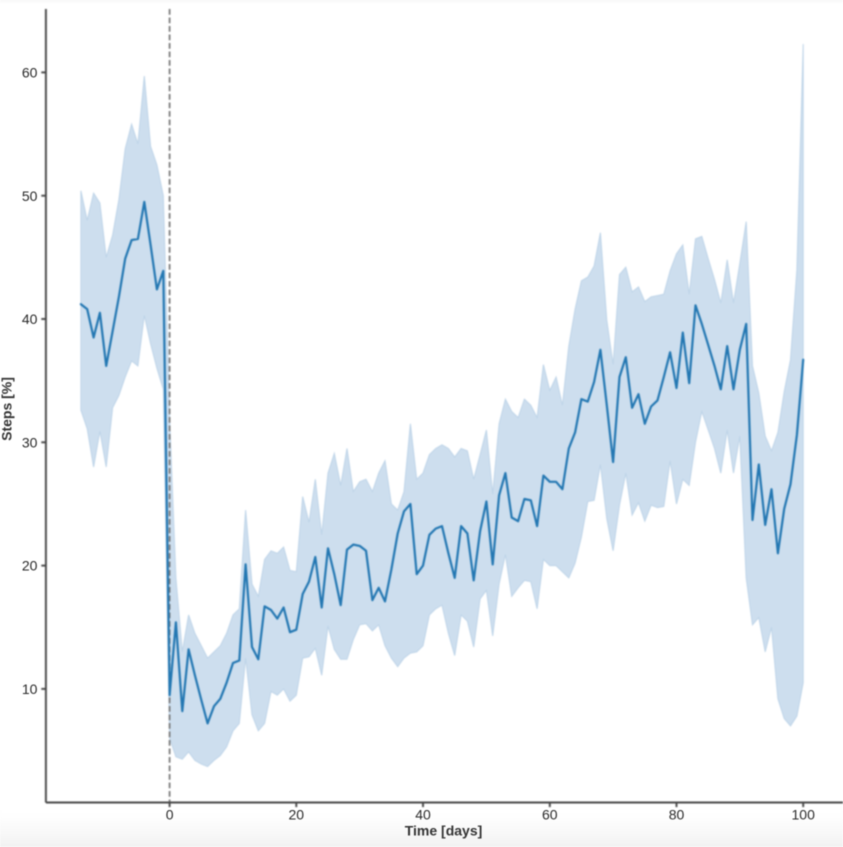 The image size is (843, 847). What do you see at coordinates (30, 442) in the screenshot?
I see `svg-text: 30` at bounding box center [30, 442].